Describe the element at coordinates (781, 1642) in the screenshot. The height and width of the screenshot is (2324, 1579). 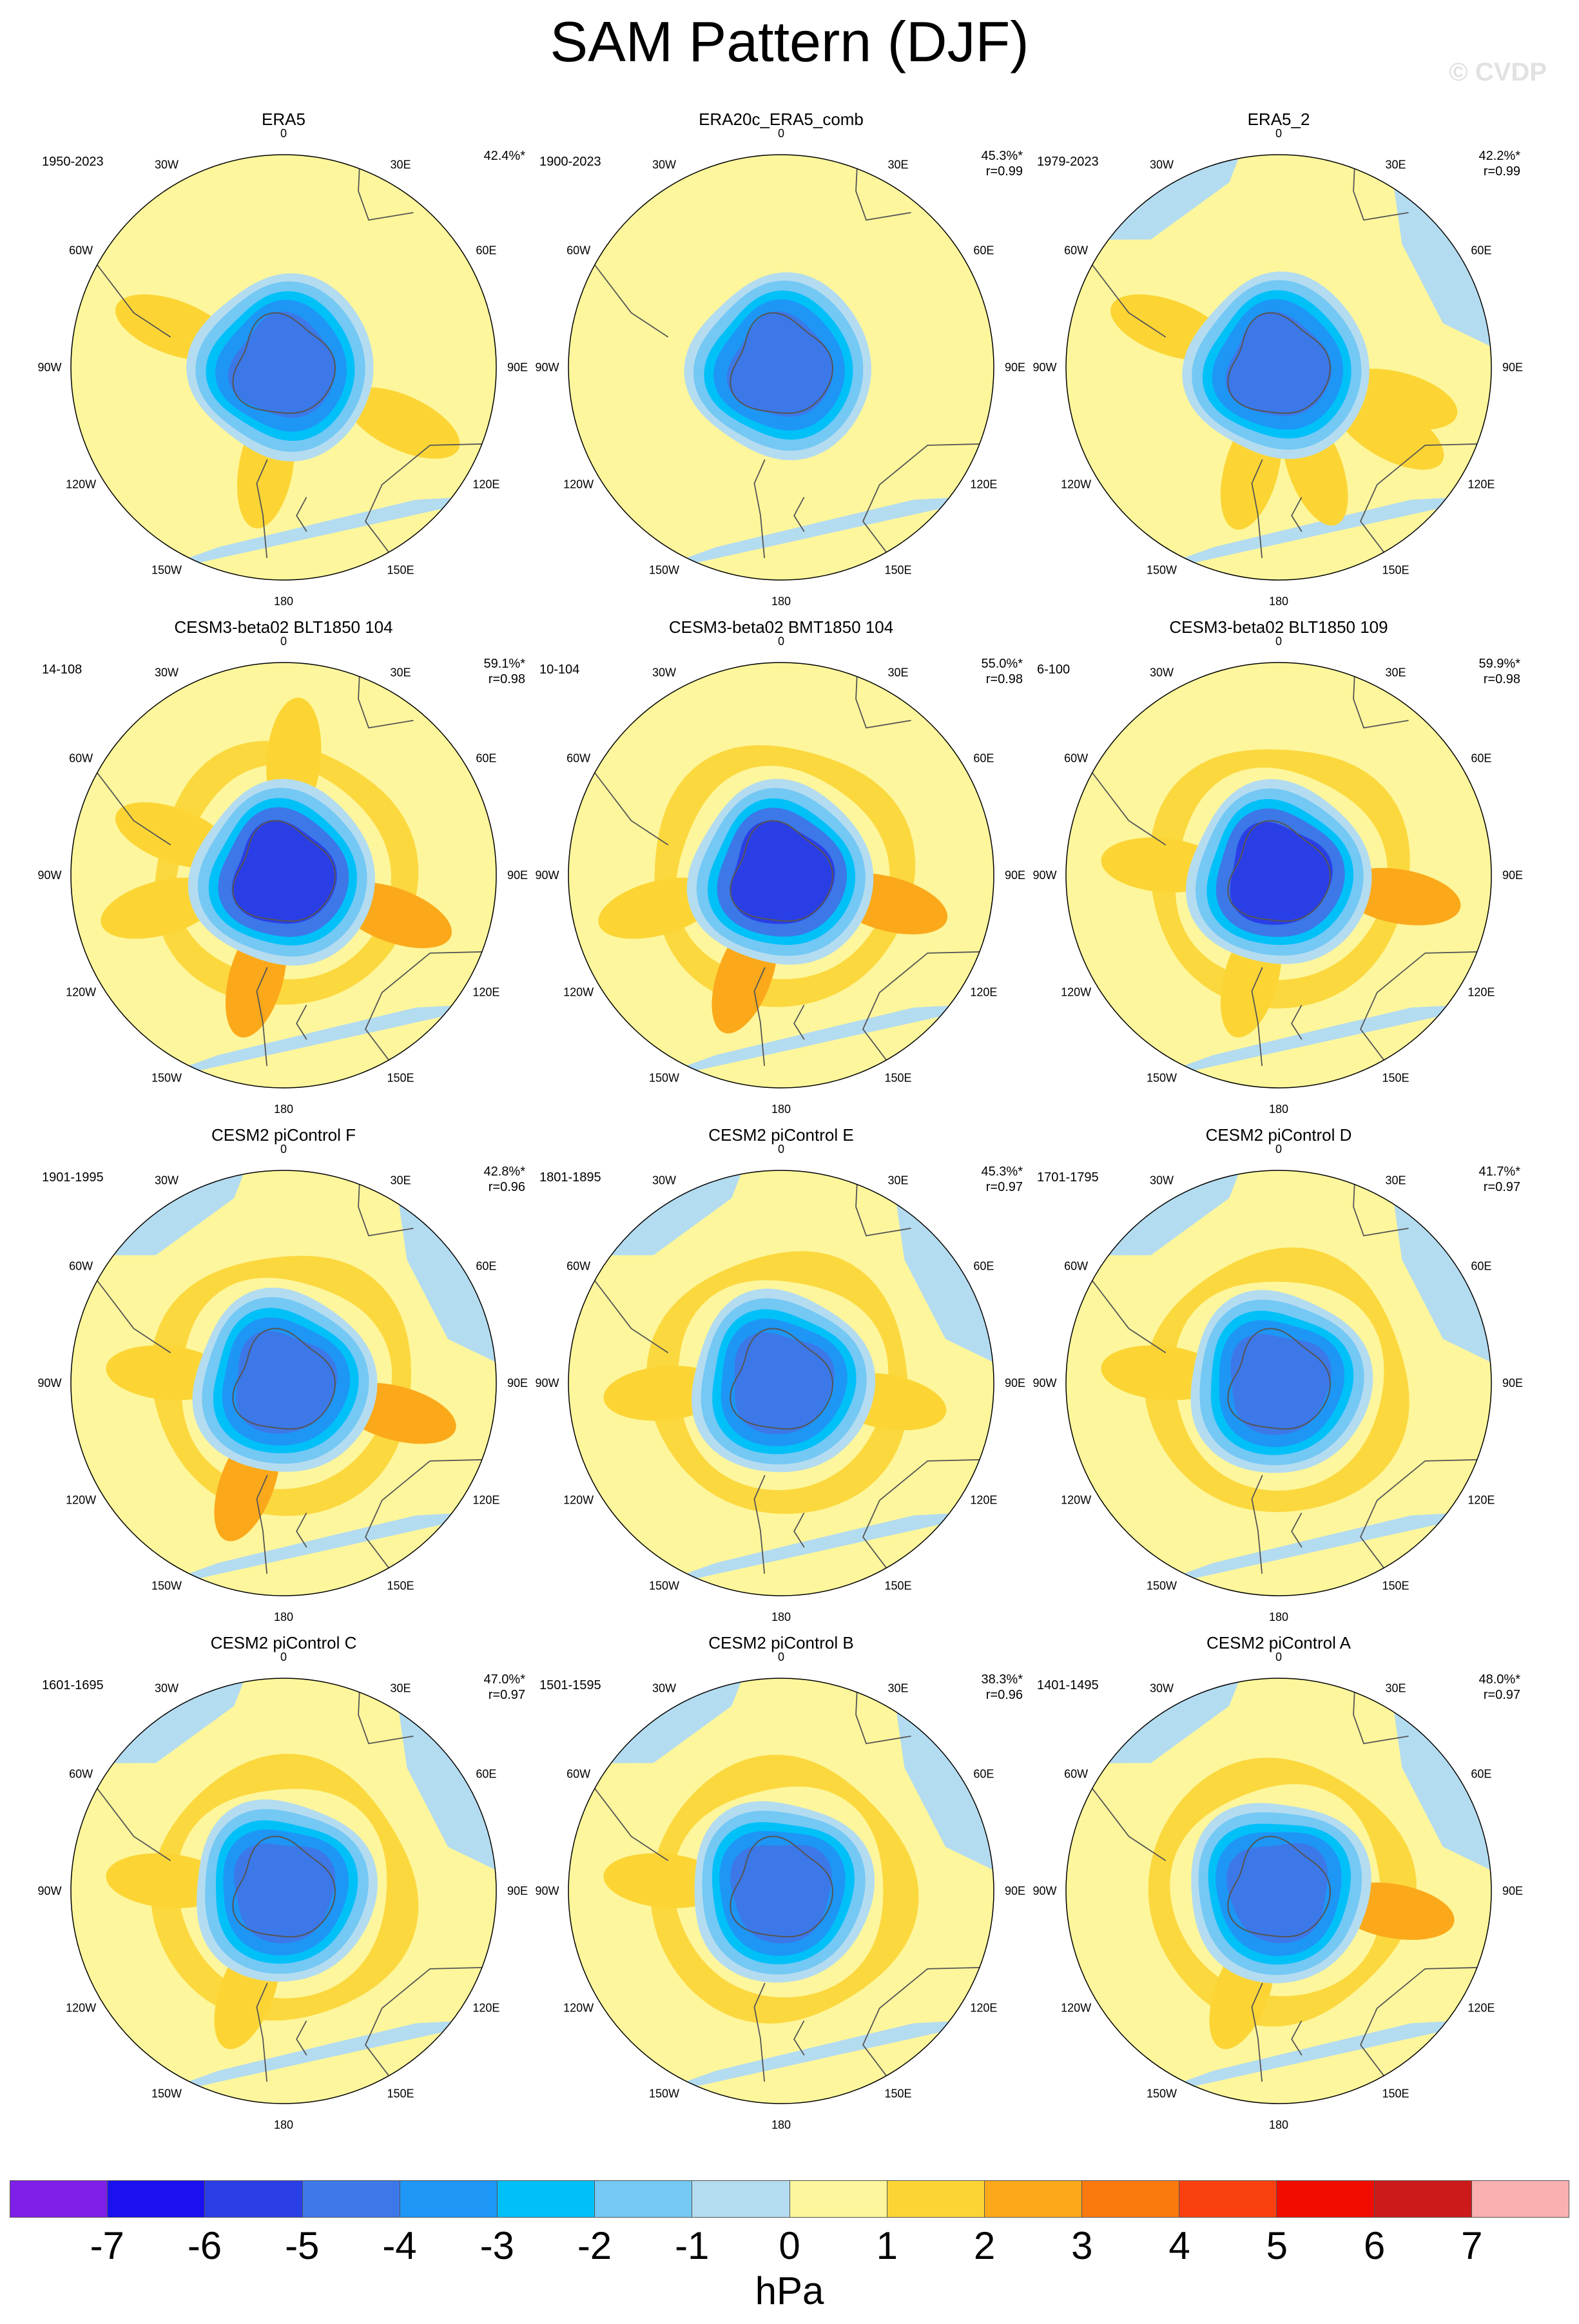
I see `panel-title: CESM2 piControl B` at that location.